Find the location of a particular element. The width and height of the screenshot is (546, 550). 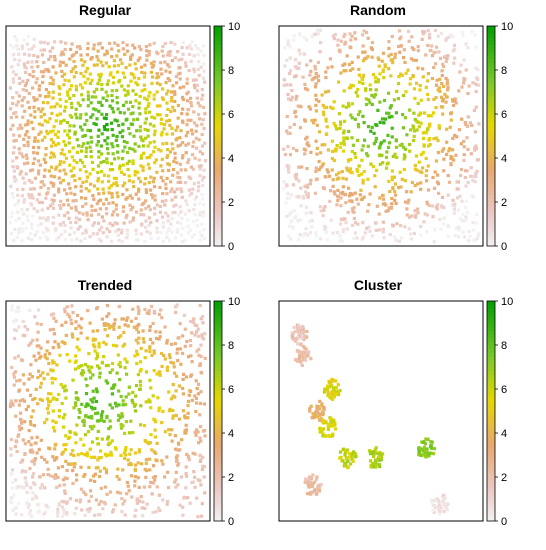

legend-tick-label: 0 is located at coordinates (231, 247).